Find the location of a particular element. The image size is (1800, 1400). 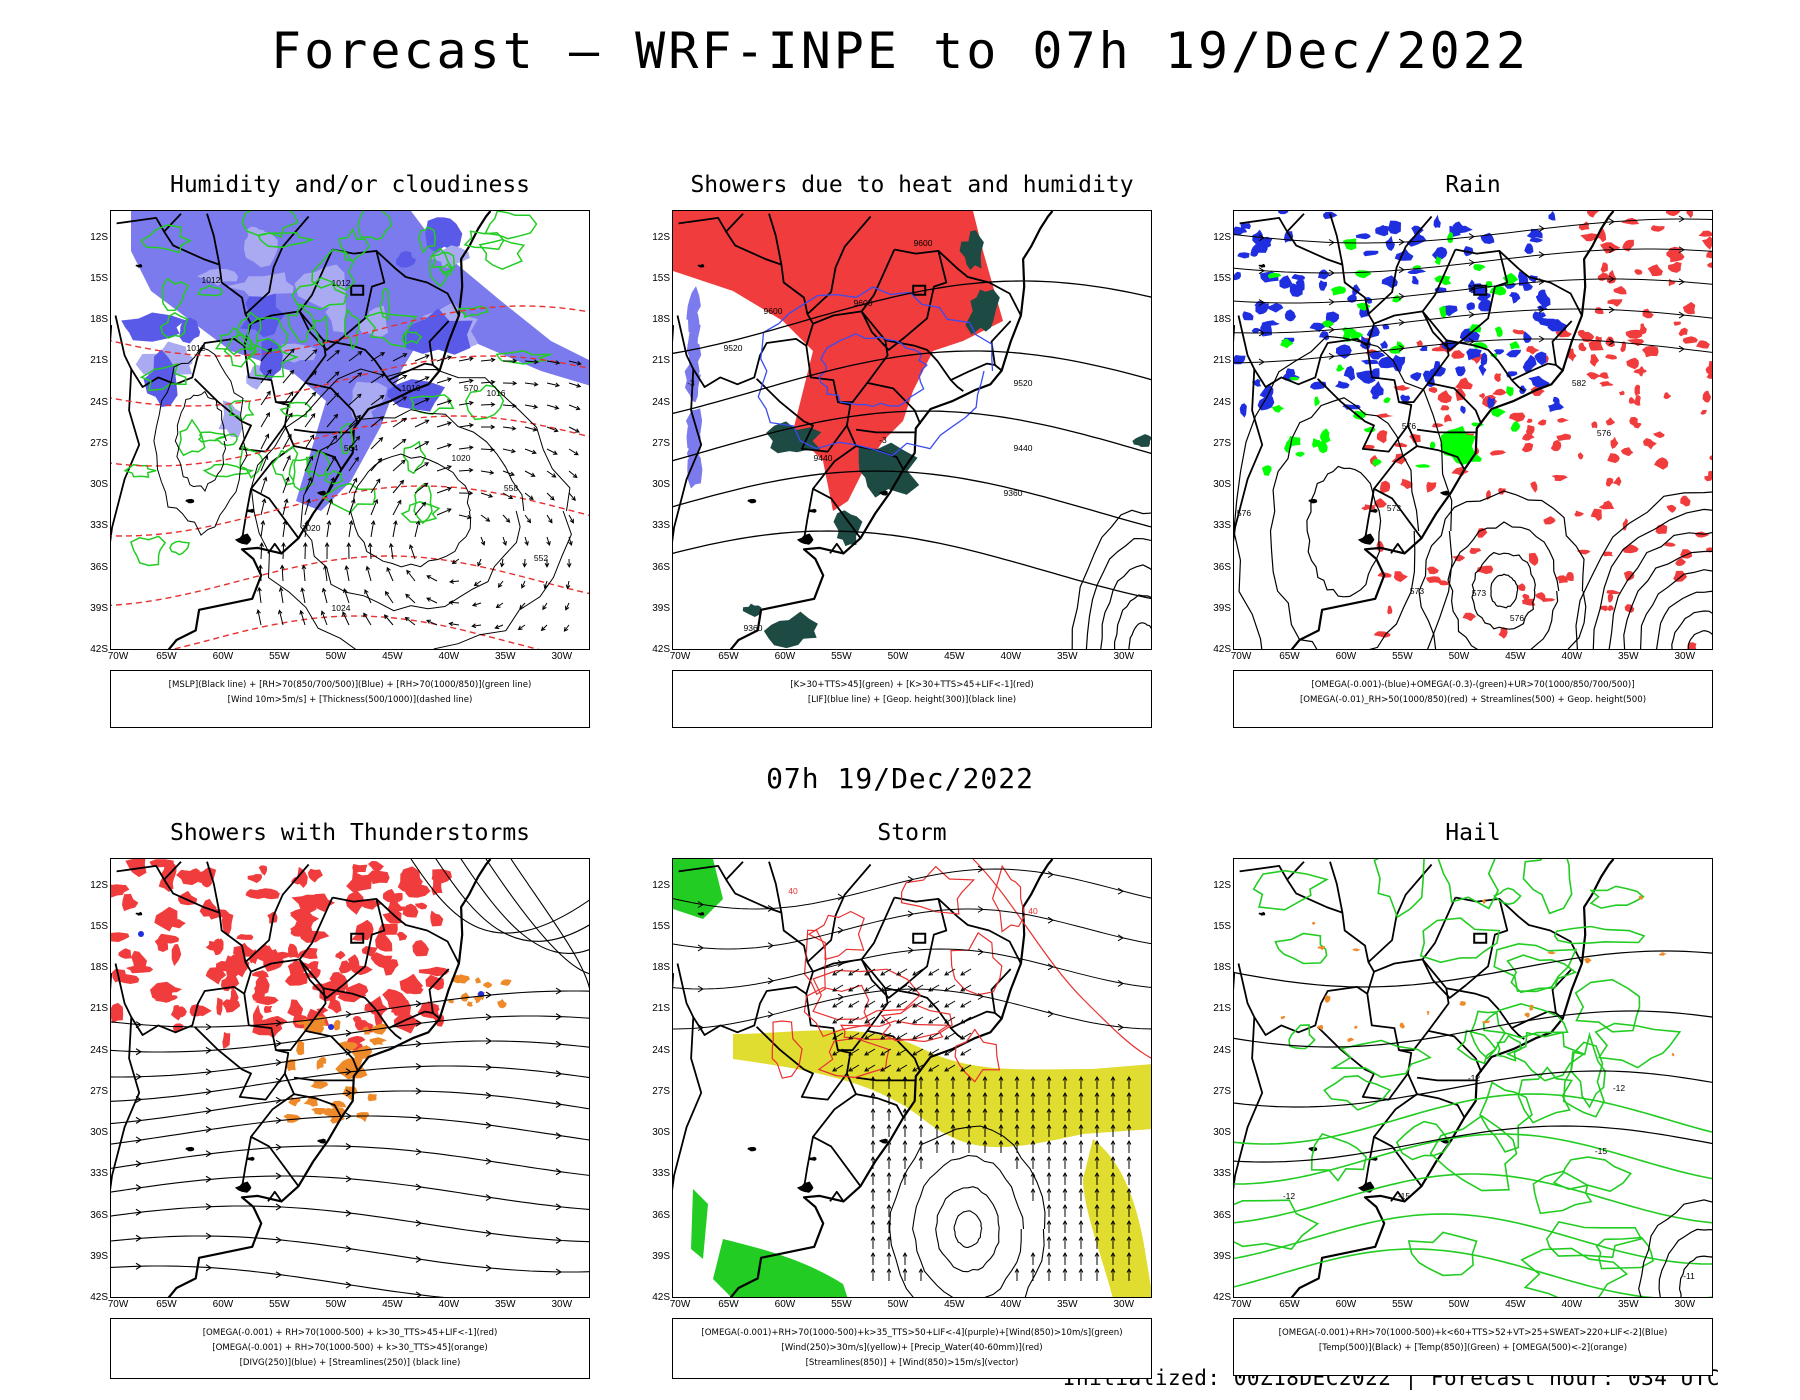

panel-title-hail: Hail is located at coordinates (1473, 833).